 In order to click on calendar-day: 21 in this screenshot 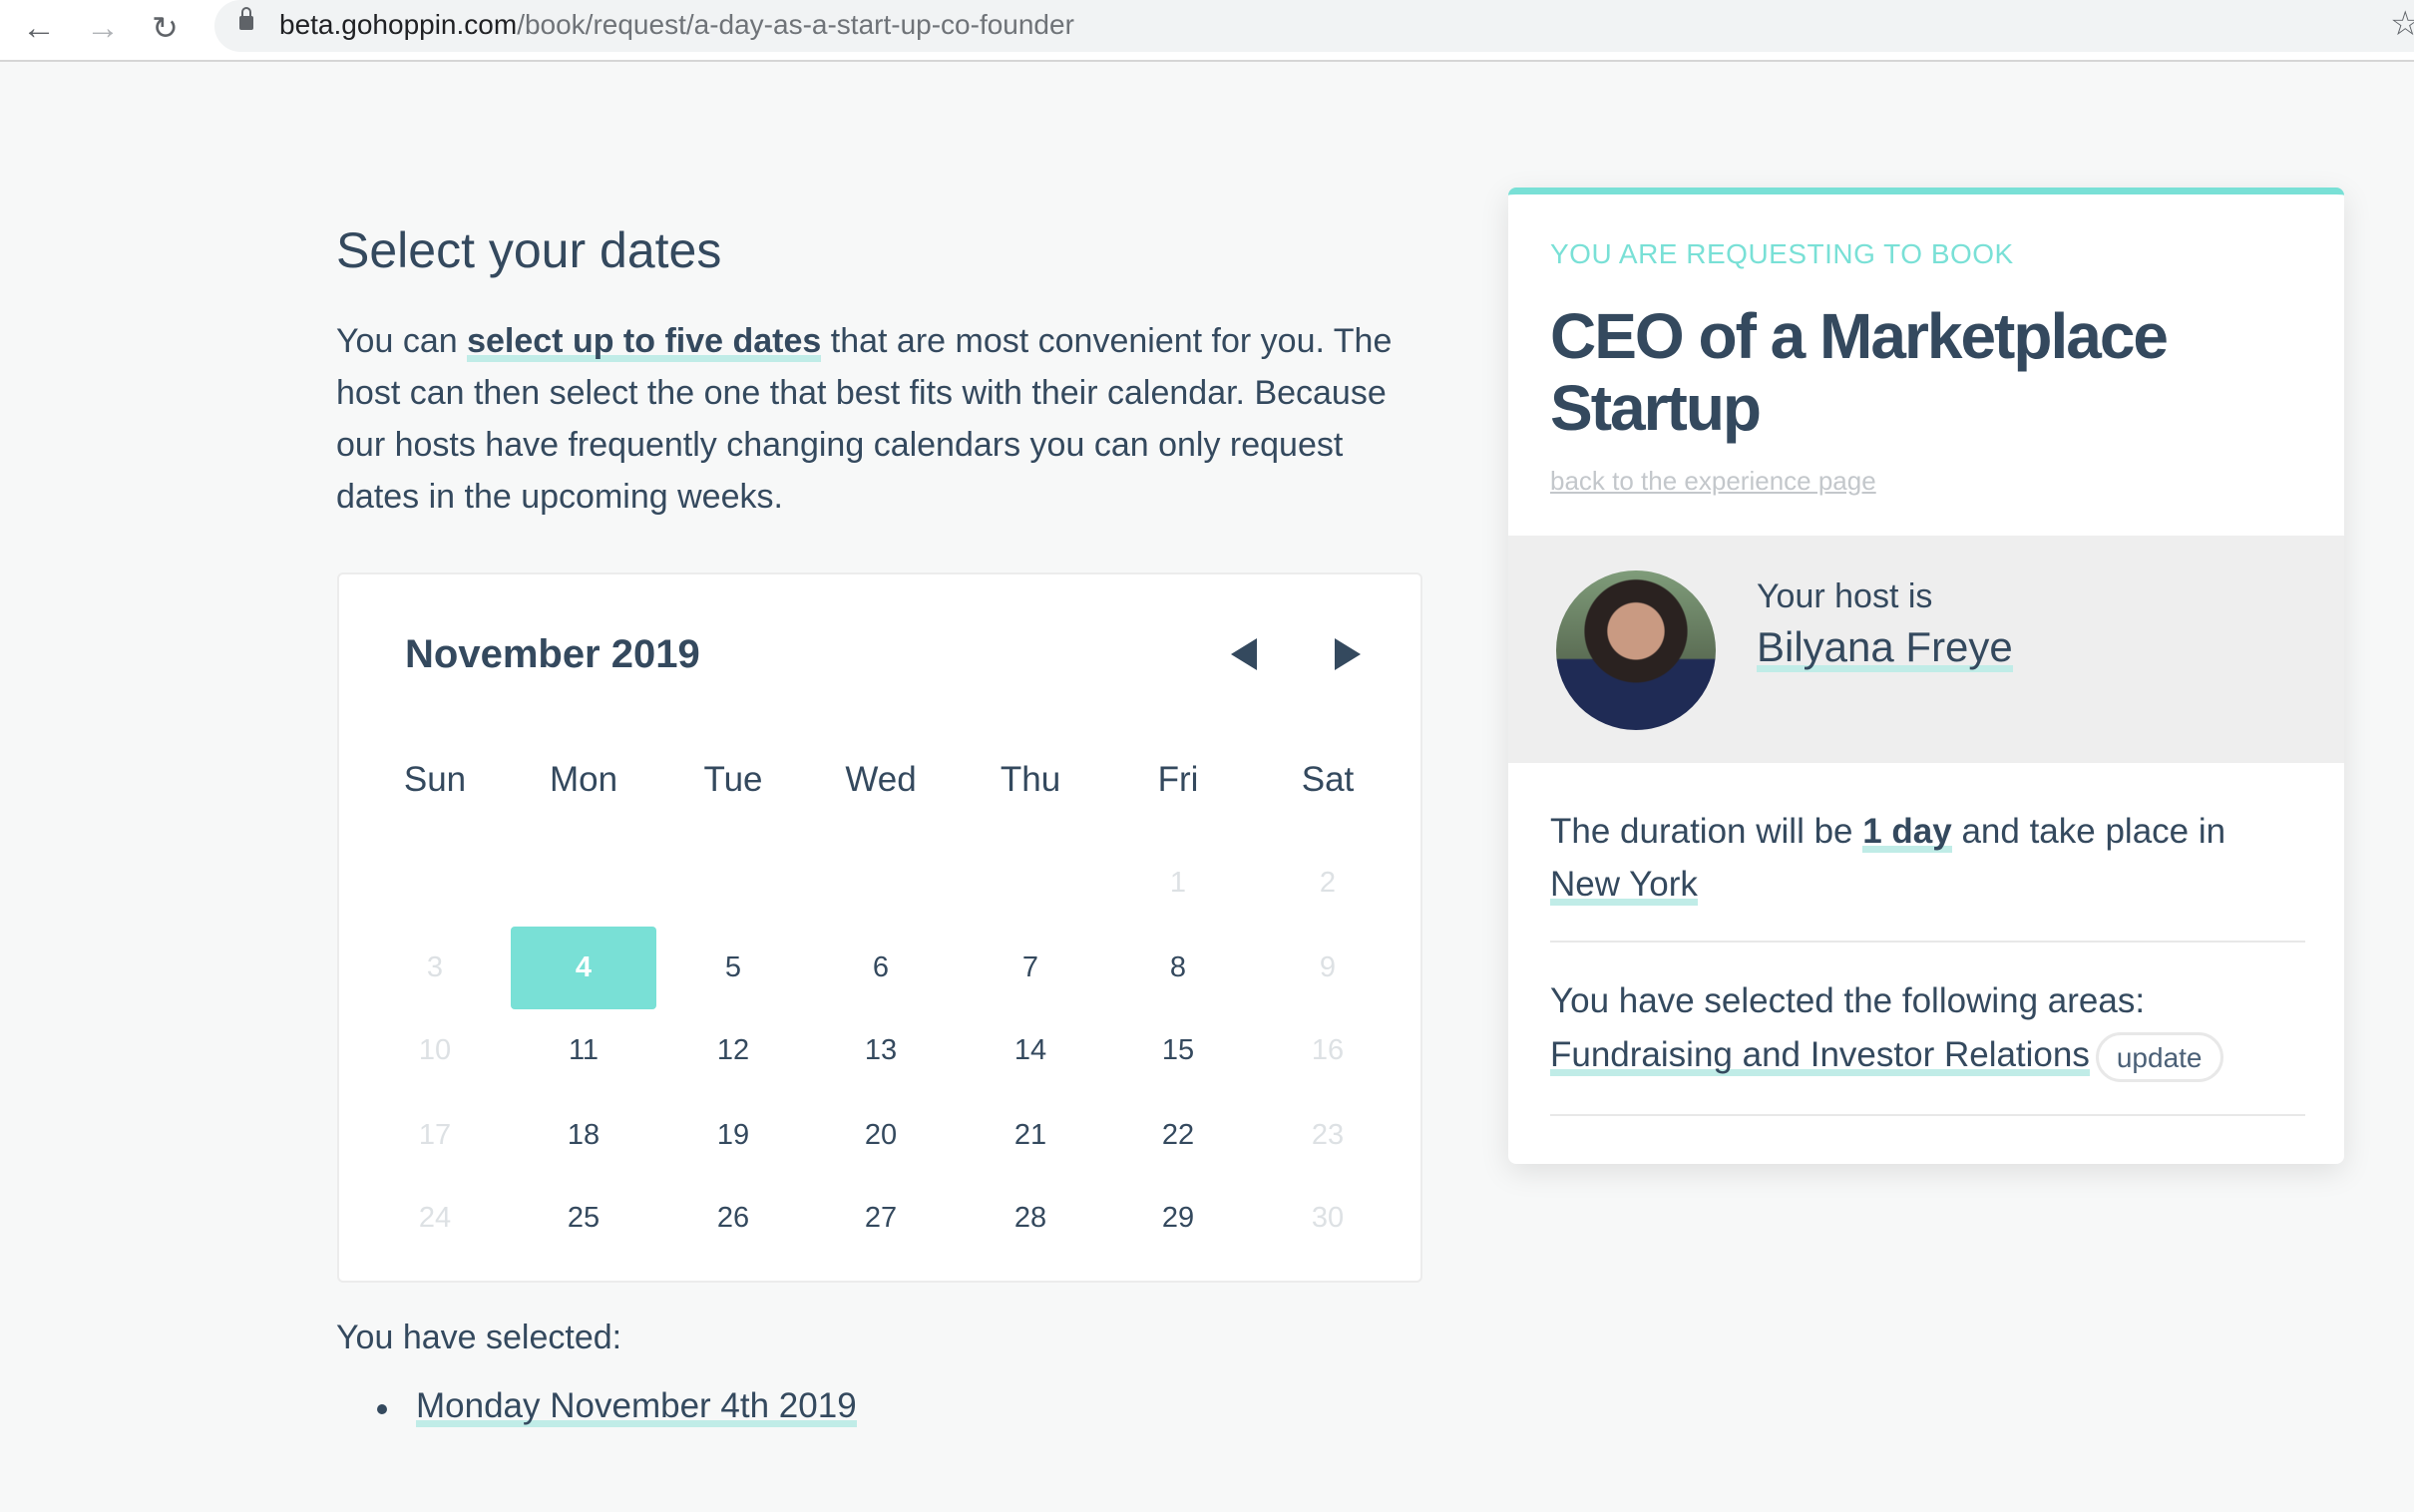, I will do `click(1030, 1135)`.